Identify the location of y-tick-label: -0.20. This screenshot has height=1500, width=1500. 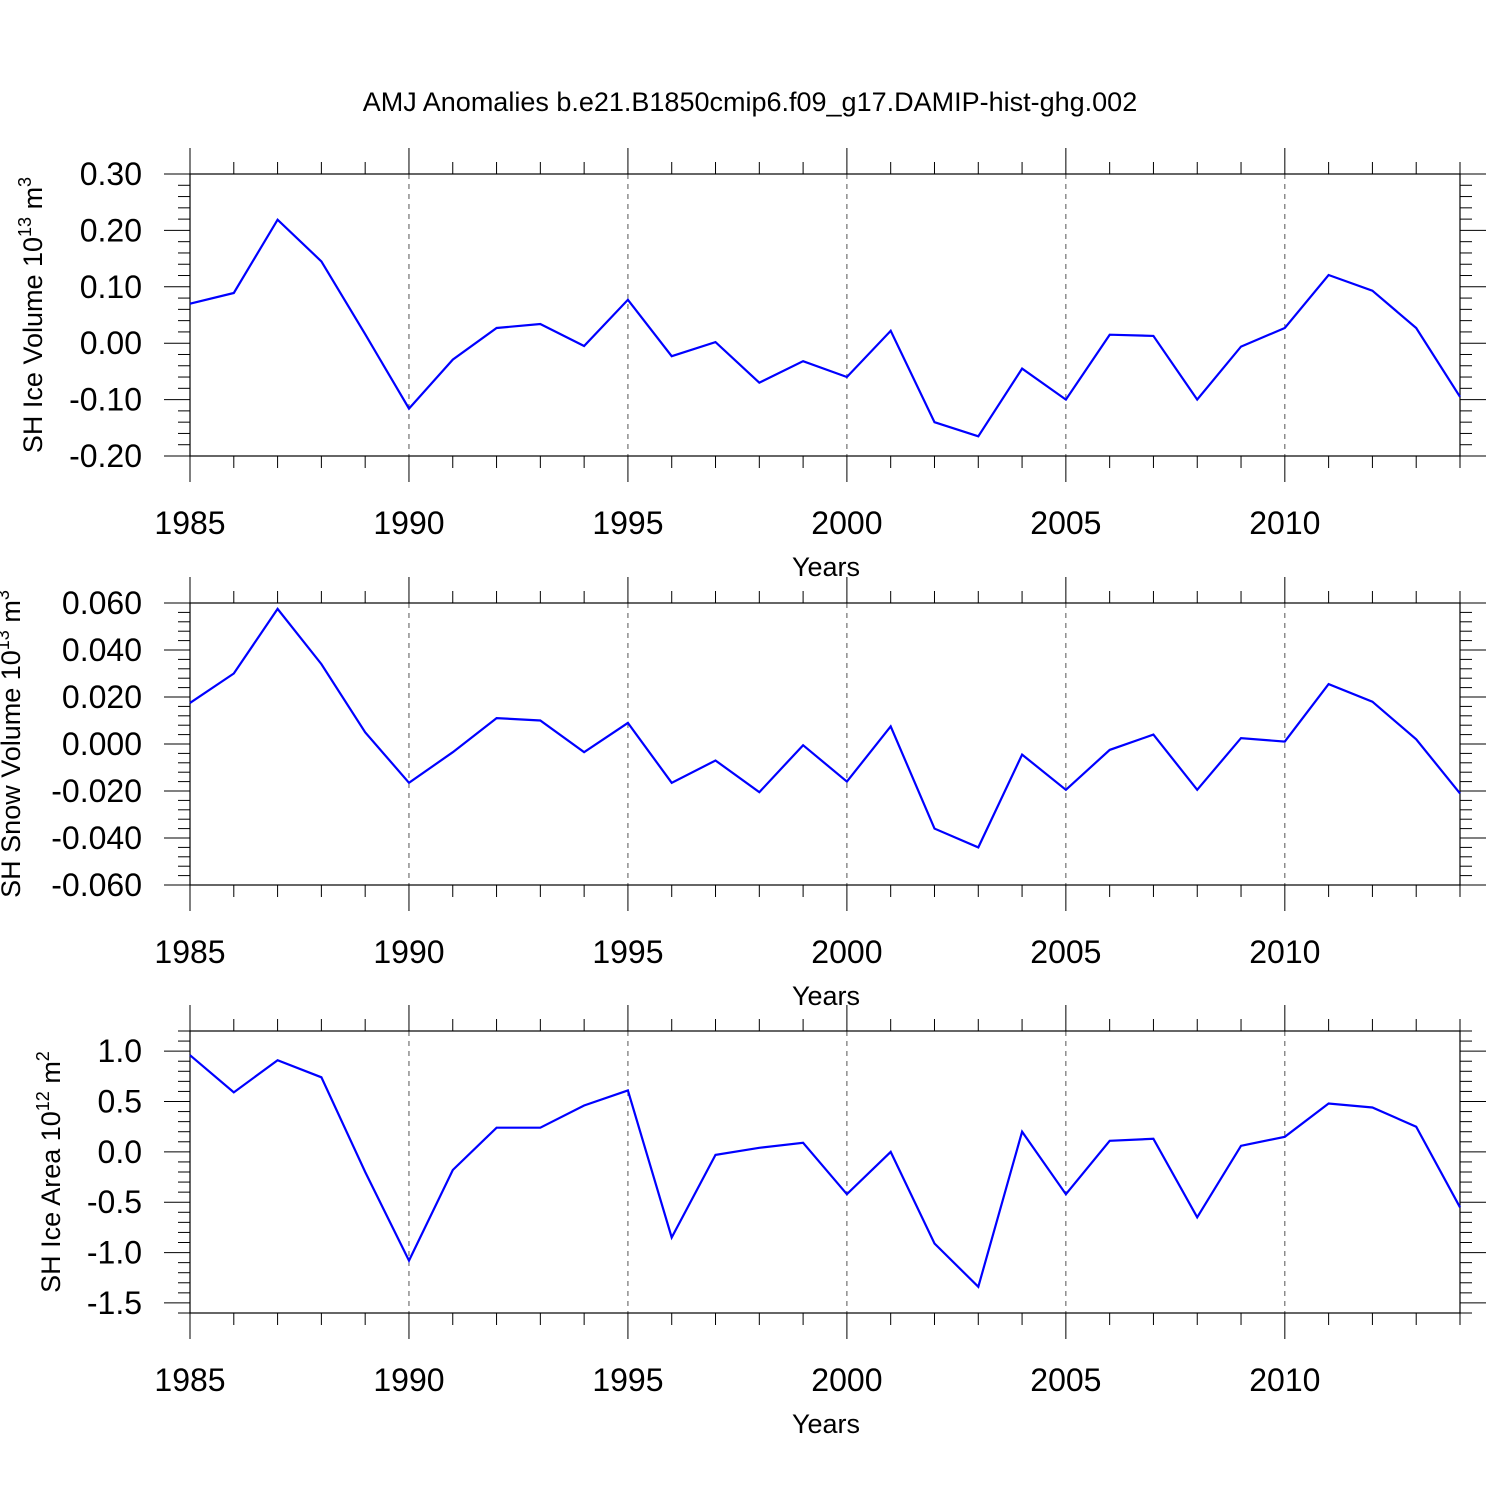
(105, 456).